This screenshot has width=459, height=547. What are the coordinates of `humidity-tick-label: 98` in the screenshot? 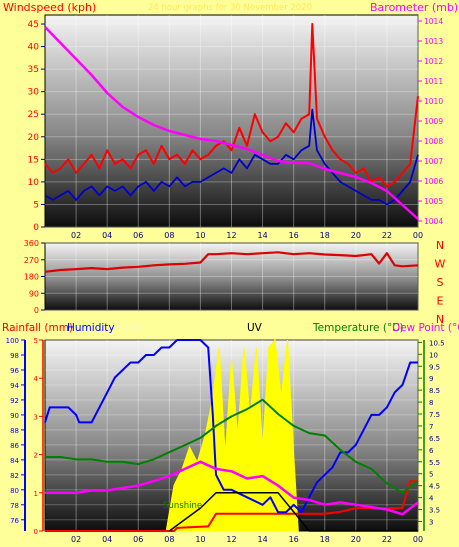 It's located at (14, 356).